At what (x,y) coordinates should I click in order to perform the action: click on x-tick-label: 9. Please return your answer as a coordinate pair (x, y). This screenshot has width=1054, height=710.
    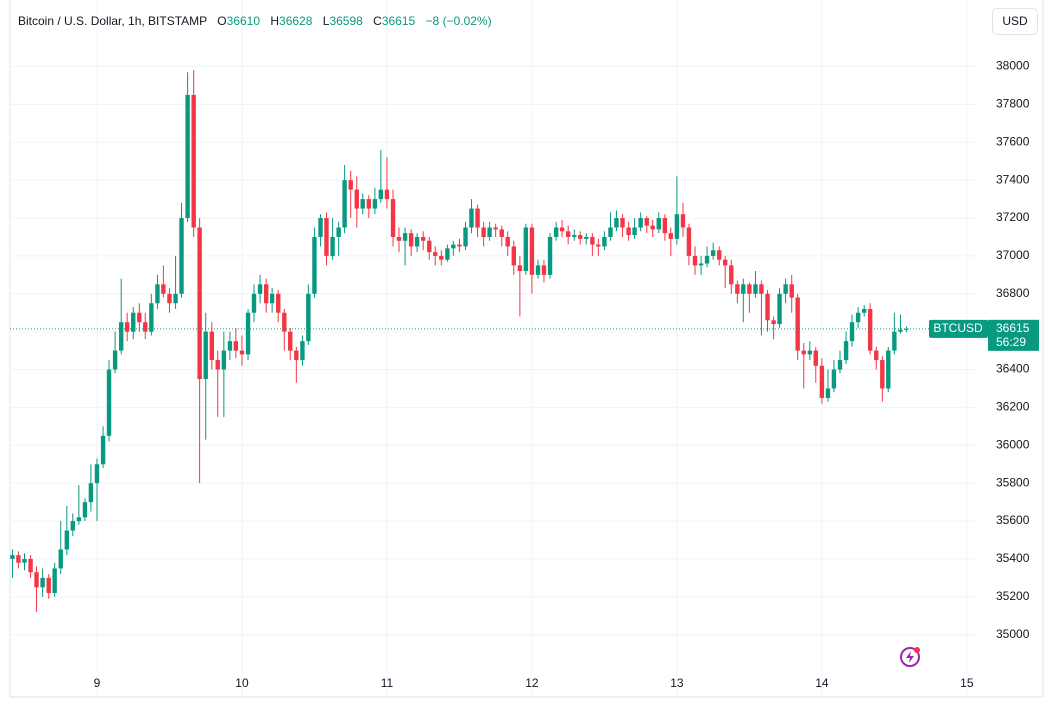
    Looking at the image, I should click on (97, 683).